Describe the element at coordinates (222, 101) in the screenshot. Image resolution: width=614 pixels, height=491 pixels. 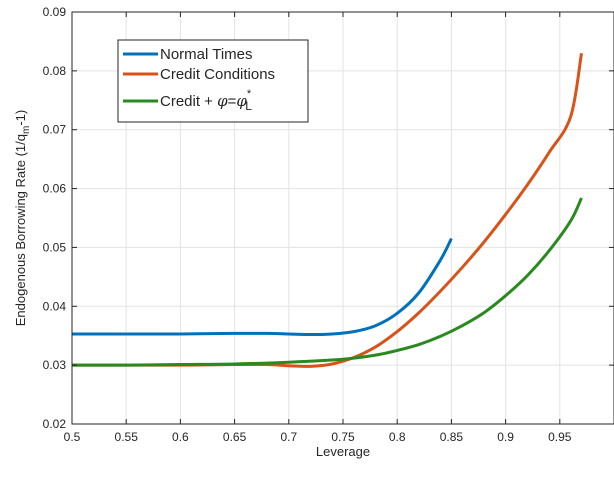
I see `legend-phi-symbol: φ` at that location.